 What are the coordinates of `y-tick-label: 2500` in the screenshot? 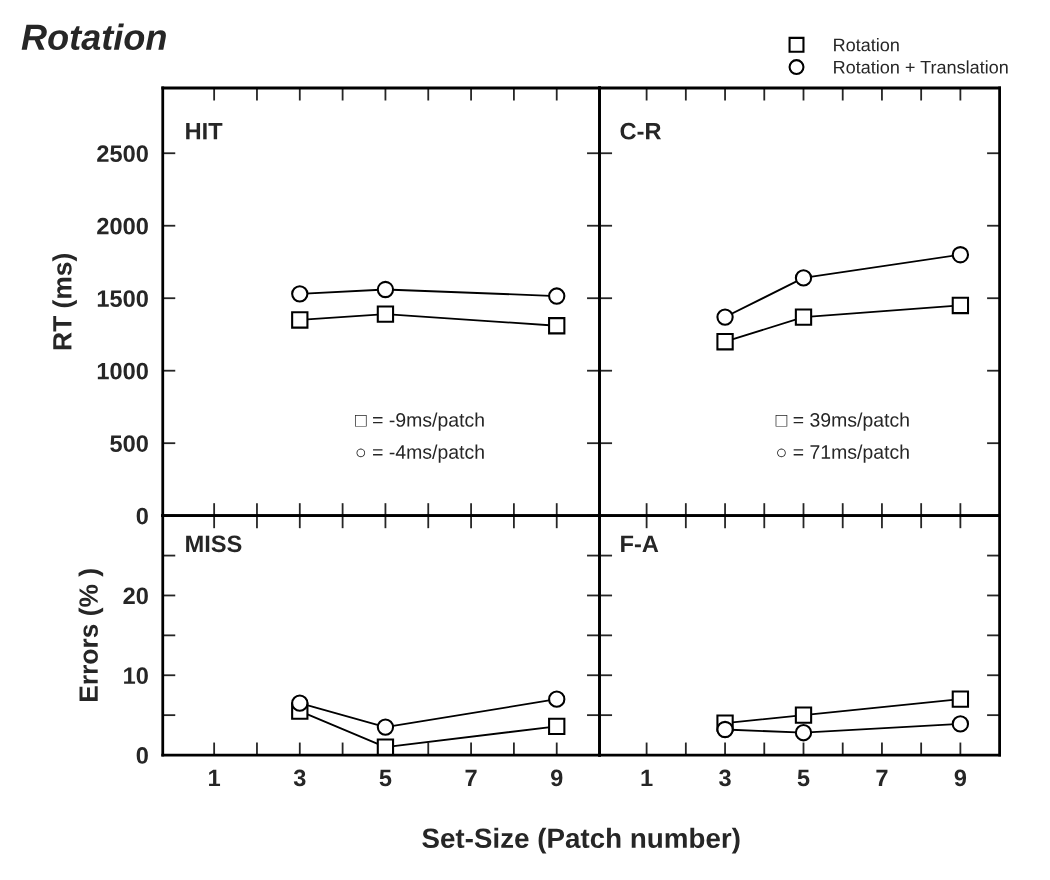 It's located at (122, 154).